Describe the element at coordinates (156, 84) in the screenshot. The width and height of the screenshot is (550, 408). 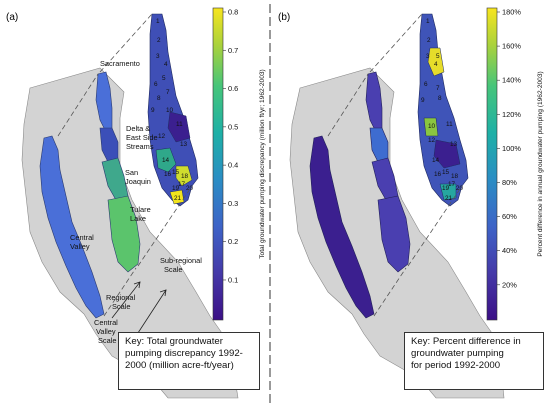
I see `subregion-6: 6` at that location.